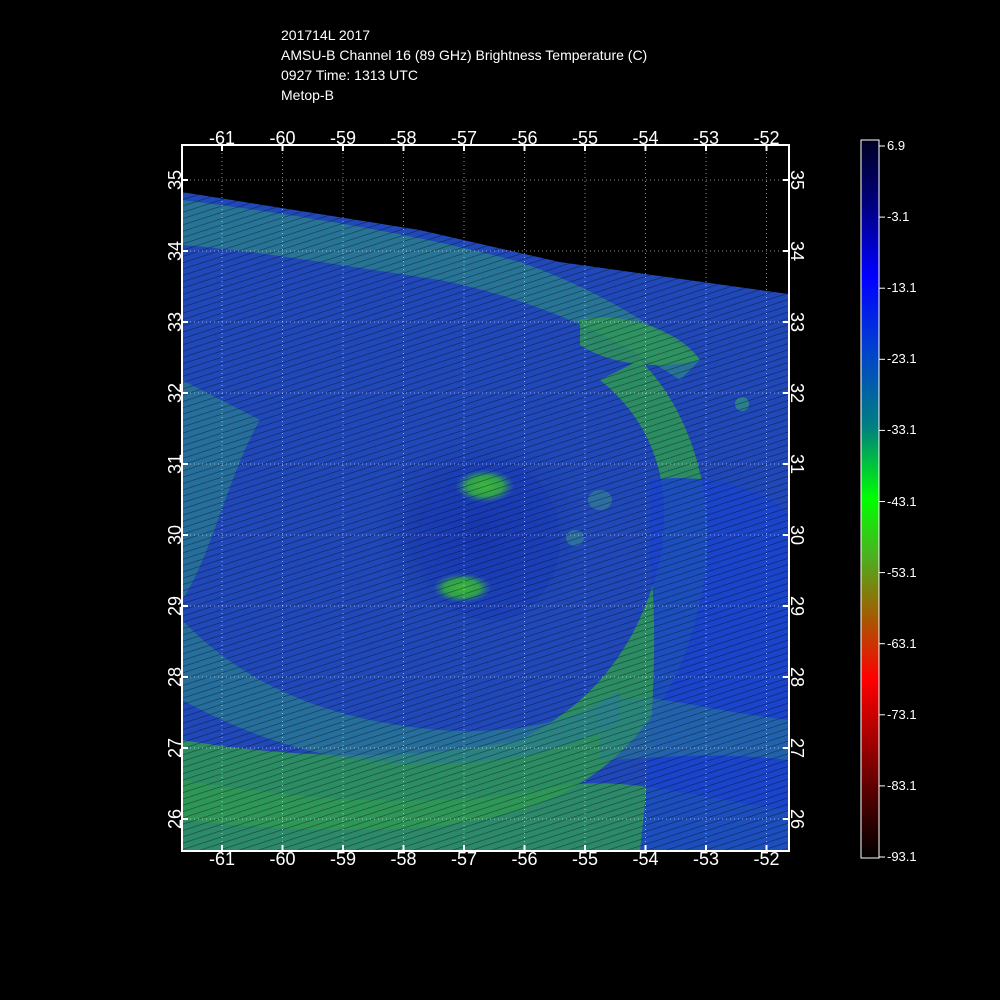  What do you see at coordinates (797, 677) in the screenshot?
I see `lat-tick-label-right: 28` at bounding box center [797, 677].